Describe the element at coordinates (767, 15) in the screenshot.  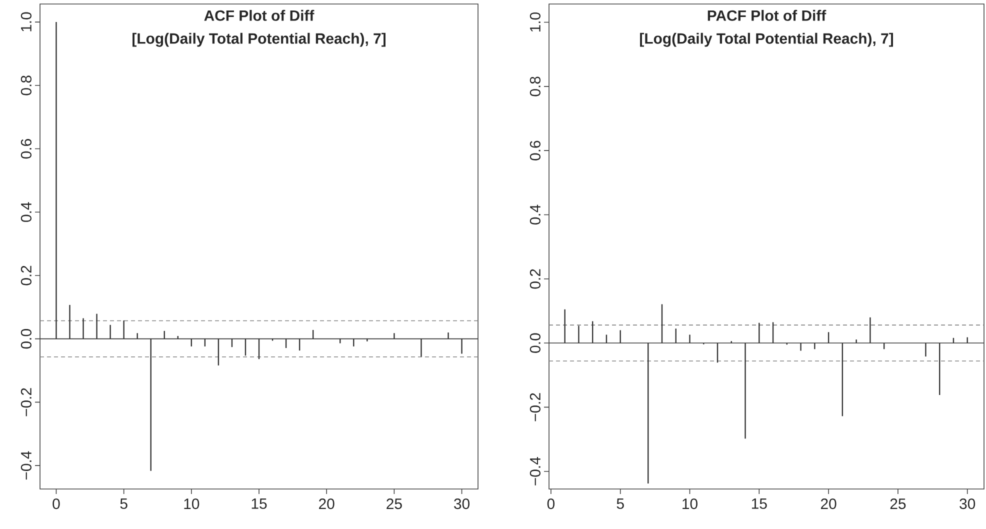
I see `chart-title: PACF Plot of Diff` at that location.